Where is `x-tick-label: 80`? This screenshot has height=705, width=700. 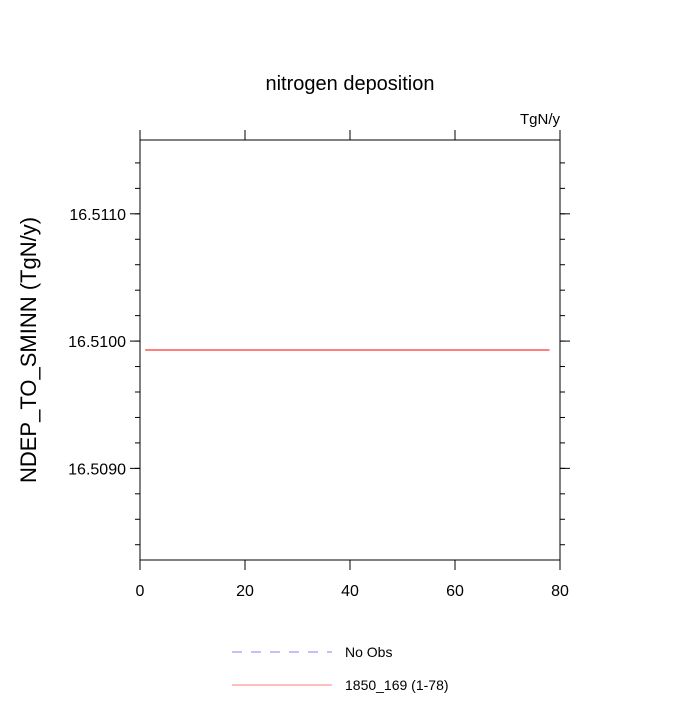 x-tick-label: 80 is located at coordinates (560, 591).